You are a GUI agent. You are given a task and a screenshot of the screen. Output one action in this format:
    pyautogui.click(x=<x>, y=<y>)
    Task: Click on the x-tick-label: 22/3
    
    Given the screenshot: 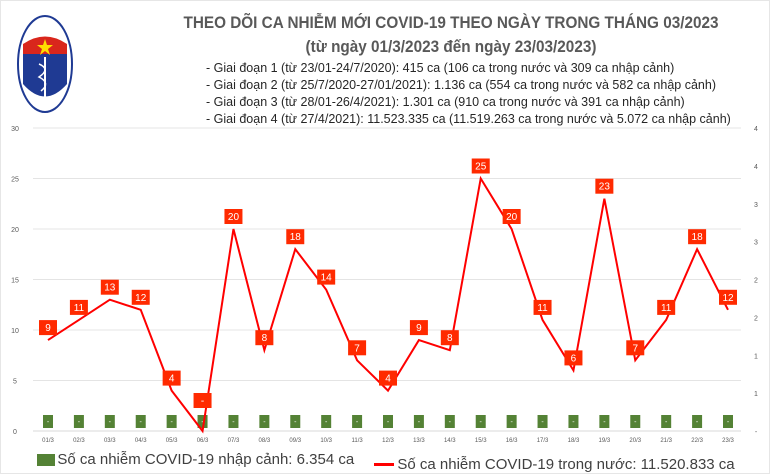 What is the action you would take?
    pyautogui.click(x=697, y=441)
    